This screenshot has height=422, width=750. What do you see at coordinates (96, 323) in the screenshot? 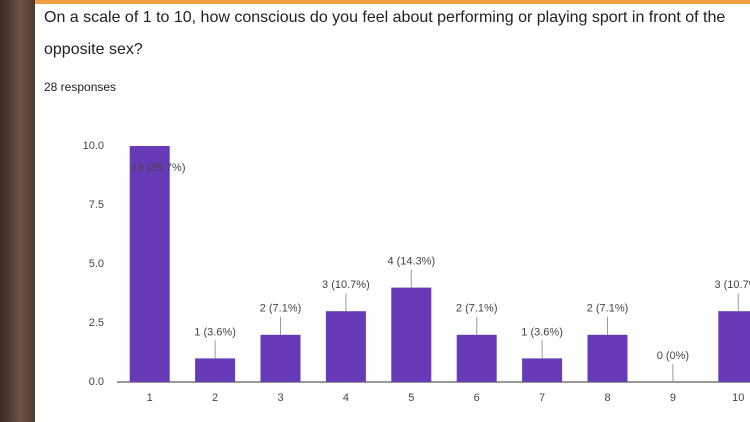
I see `y-tick-label: 2.5` at bounding box center [96, 323].